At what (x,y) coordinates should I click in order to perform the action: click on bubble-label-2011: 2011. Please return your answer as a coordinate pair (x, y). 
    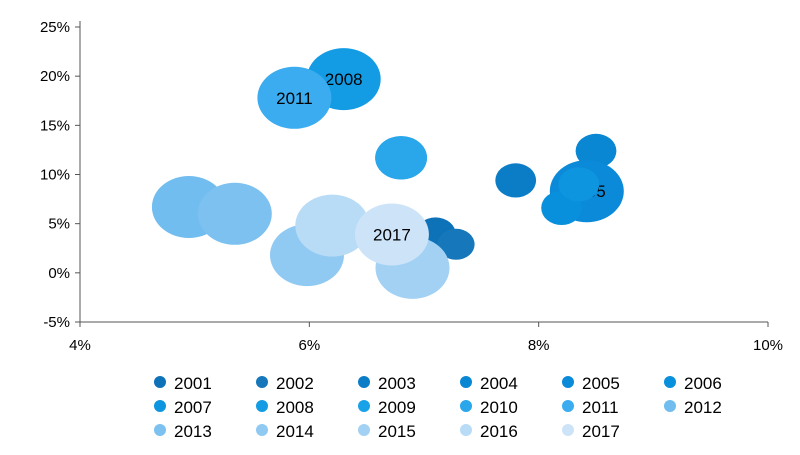
    Looking at the image, I should click on (294, 98).